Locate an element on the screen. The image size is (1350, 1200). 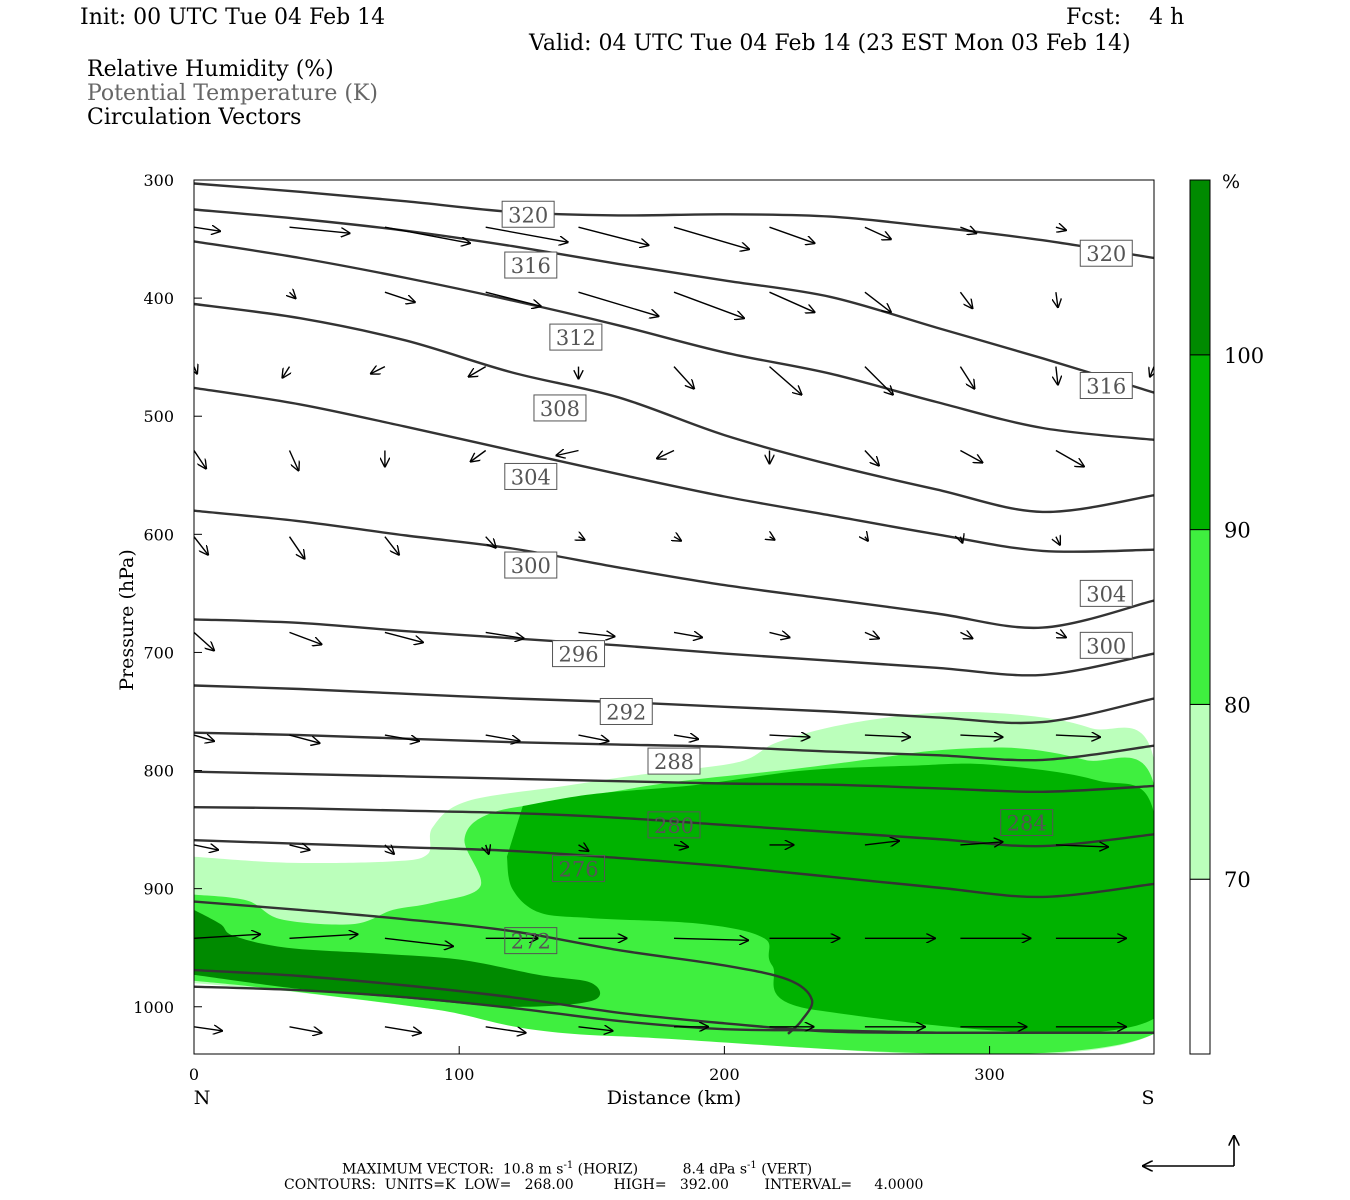
y-tick-label: 500 is located at coordinates (158, 416).